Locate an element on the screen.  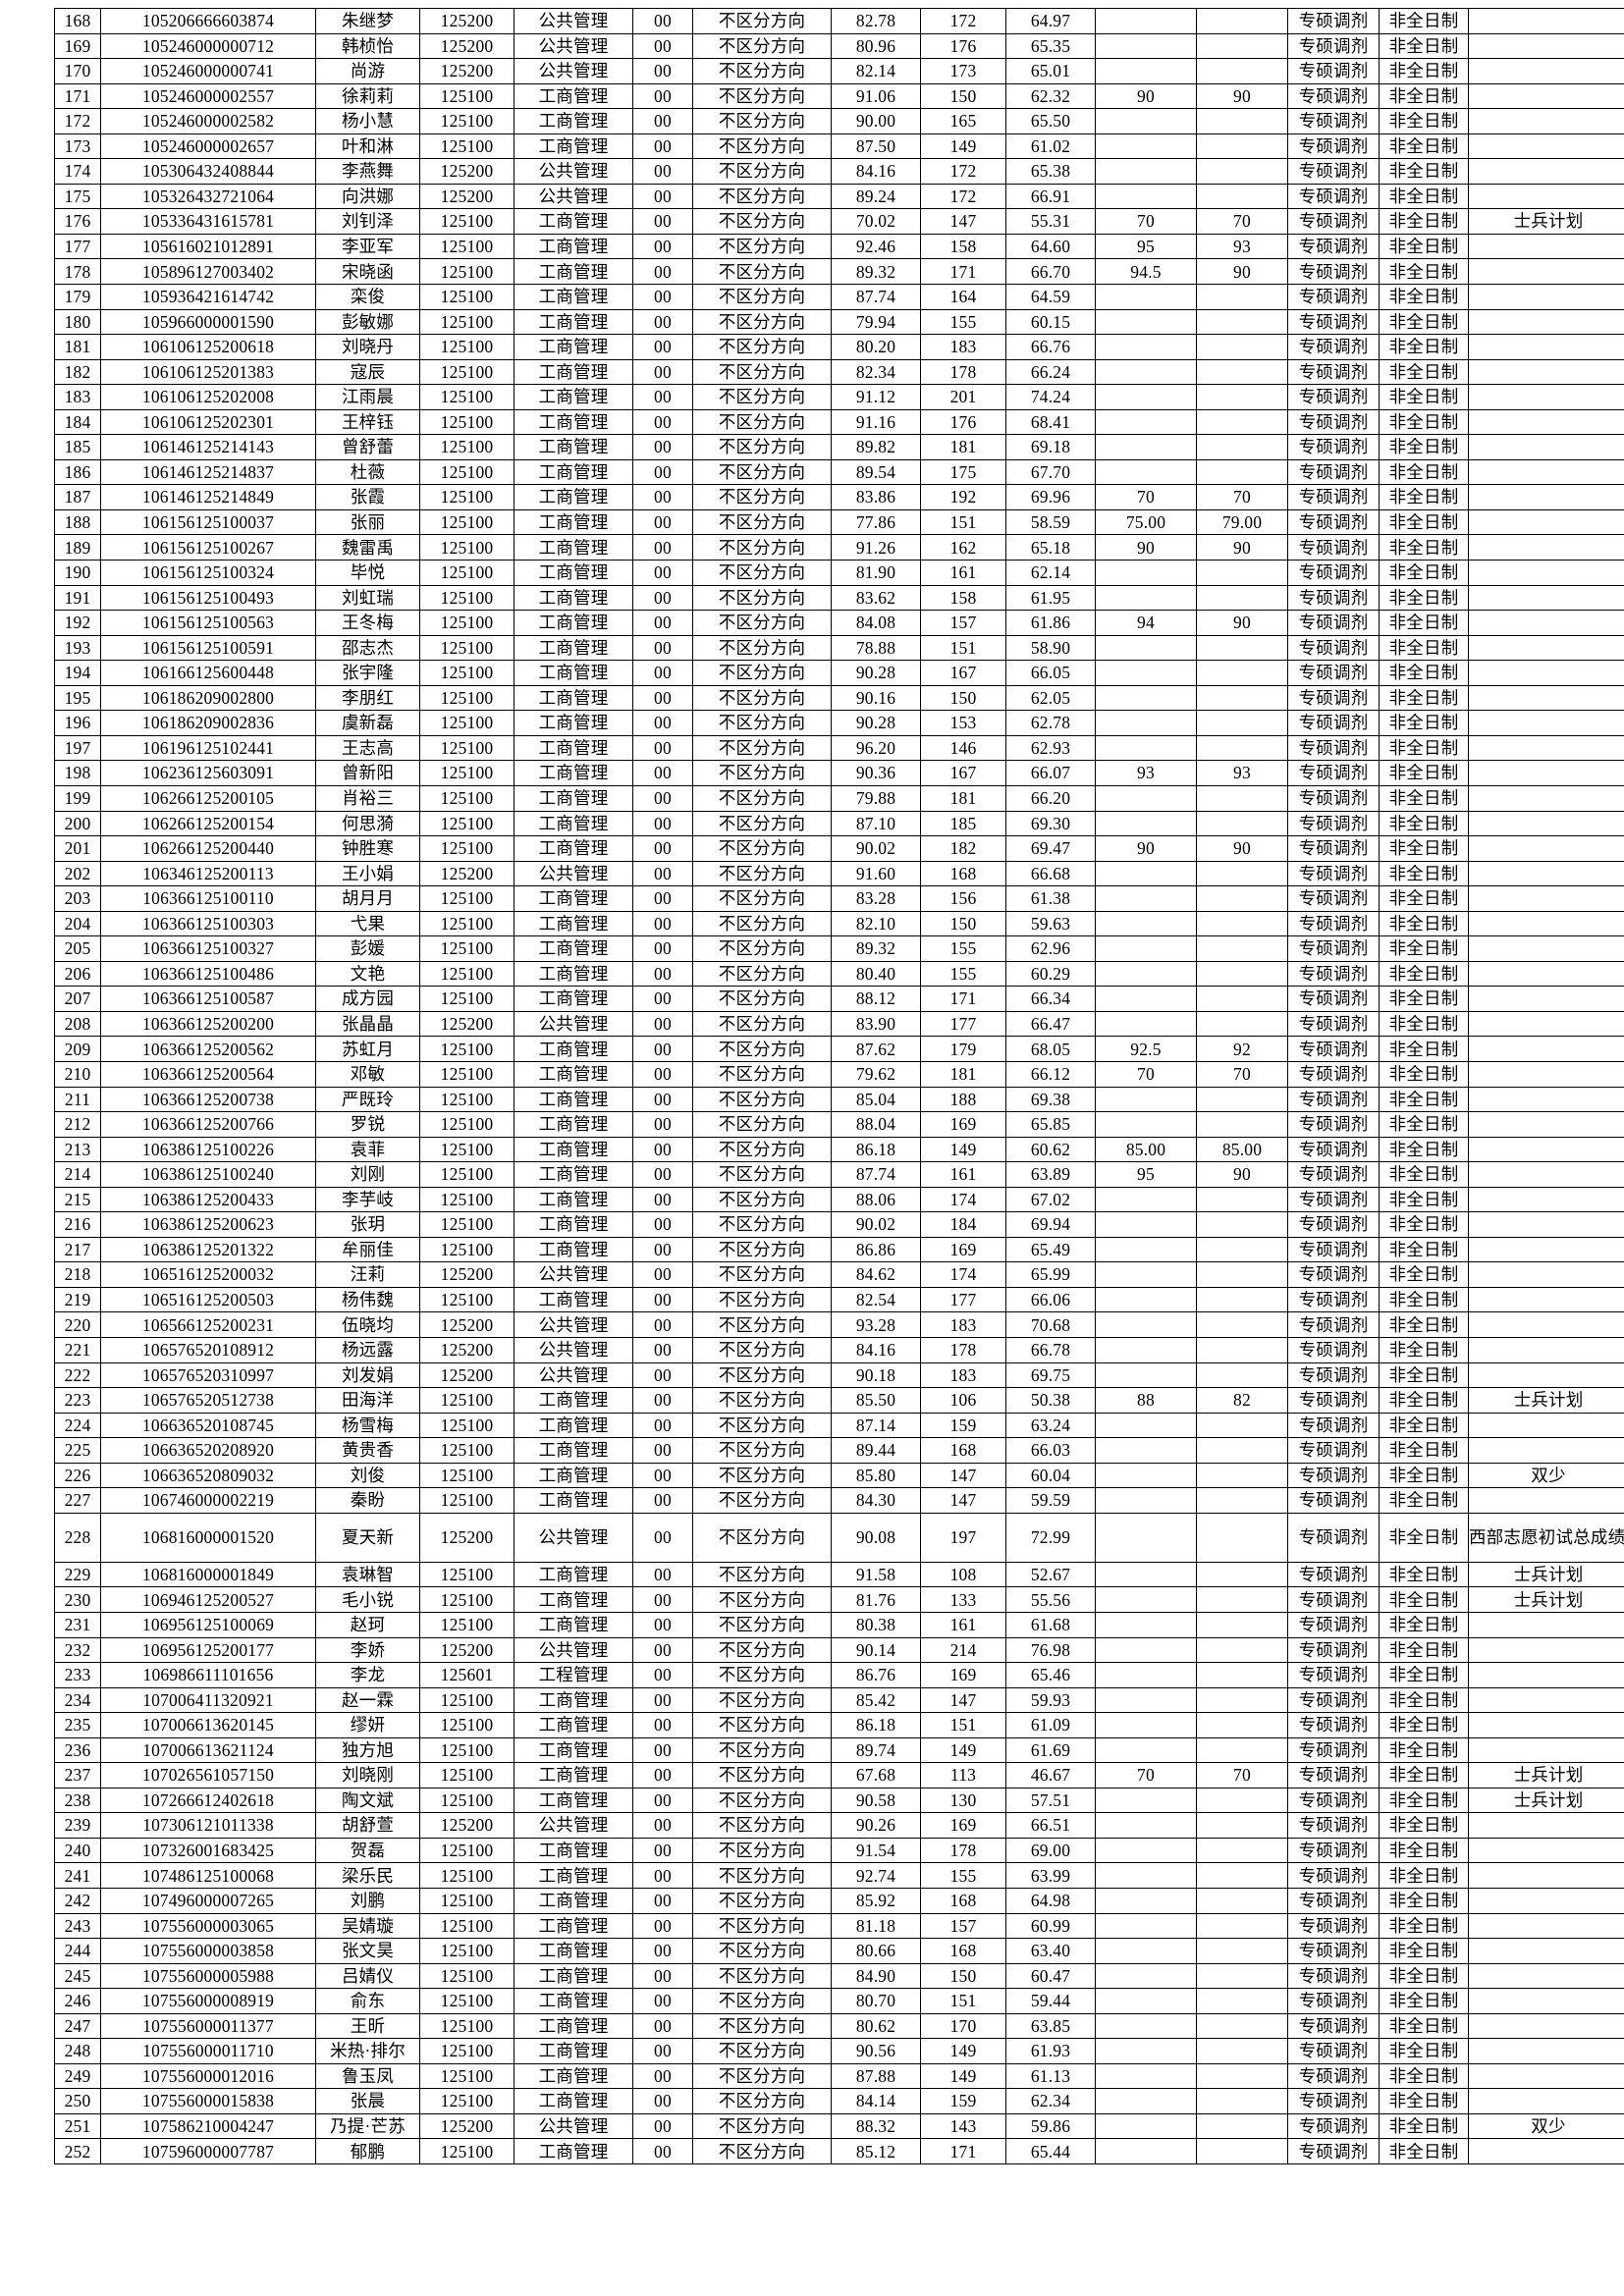
cell-index: 244 is located at coordinates (77, 1951).